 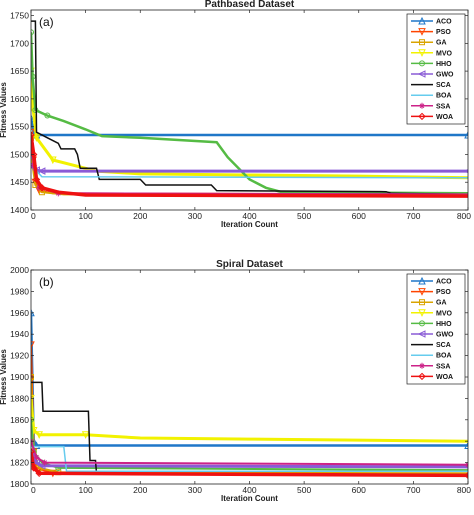 I want to click on y-tick-label: 1940, so click(x=19, y=334).